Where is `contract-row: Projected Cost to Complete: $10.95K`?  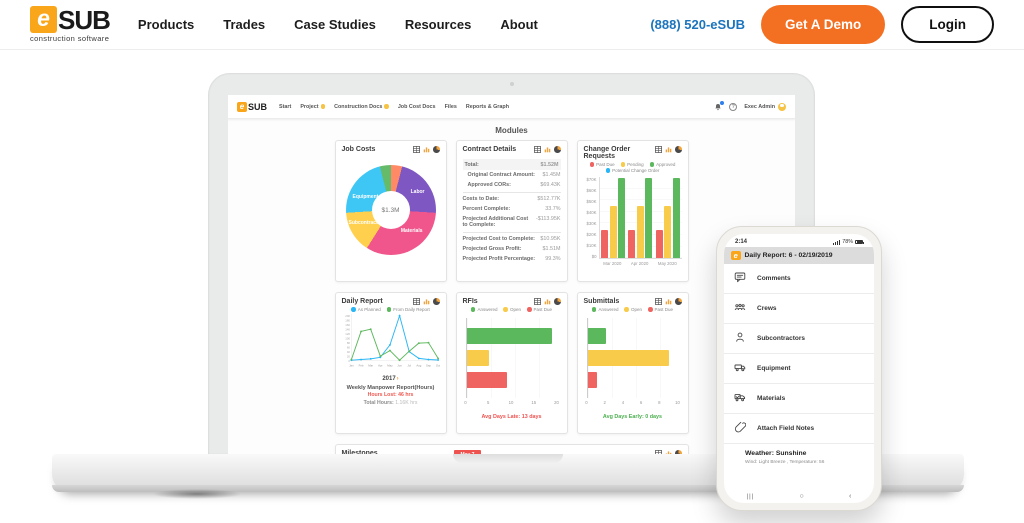 contract-row: Projected Cost to Complete: $10.95K is located at coordinates (511, 238).